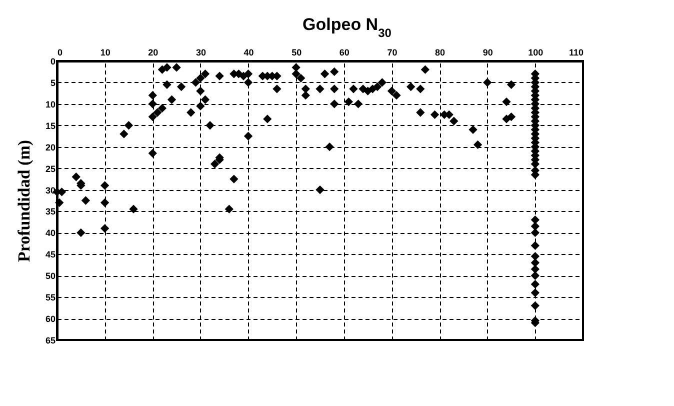  Describe the element at coordinates (50, 233) in the screenshot. I see `y-tick-label: 40` at that location.